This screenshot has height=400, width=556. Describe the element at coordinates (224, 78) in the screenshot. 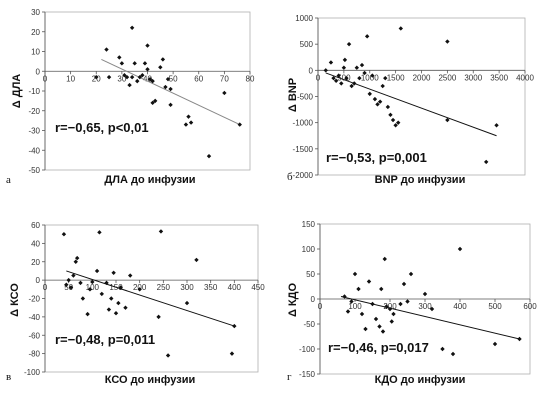

I see `x-tick-label: 70` at that location.